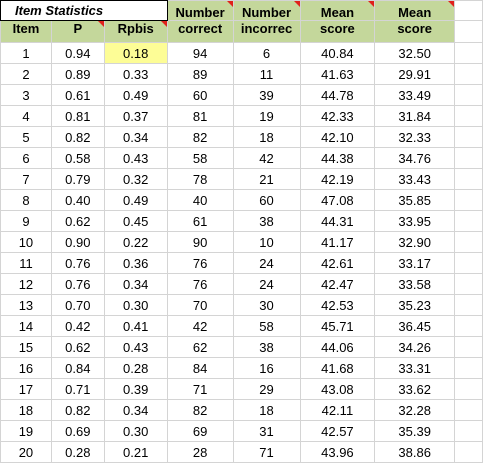  Describe the element at coordinates (337, 221) in the screenshot. I see `table-cell: 44.31` at that location.